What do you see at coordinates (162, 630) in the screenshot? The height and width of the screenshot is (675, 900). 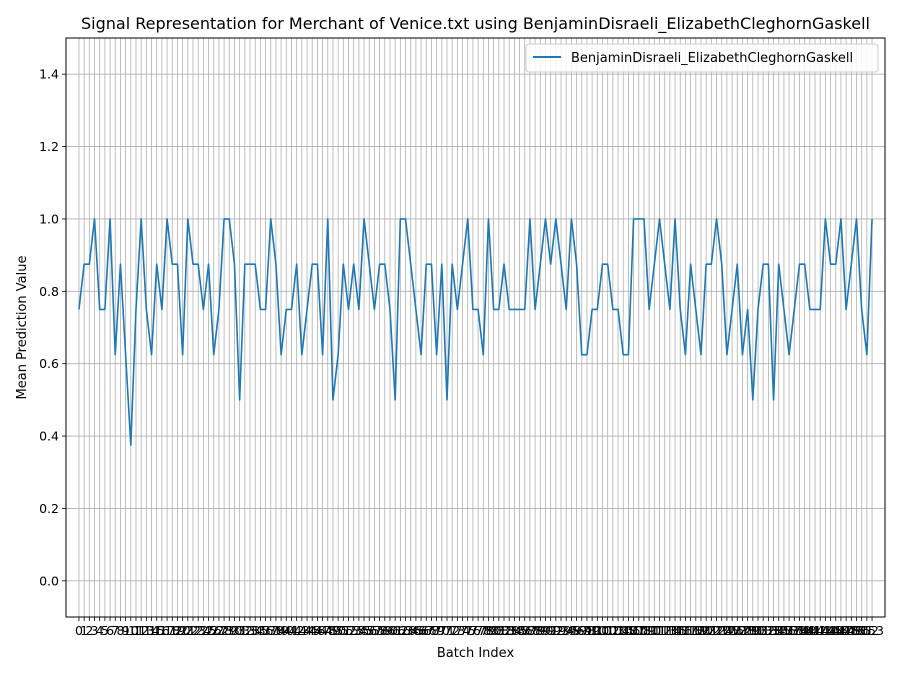 I see `x-tick-label: 16` at bounding box center [162, 630].